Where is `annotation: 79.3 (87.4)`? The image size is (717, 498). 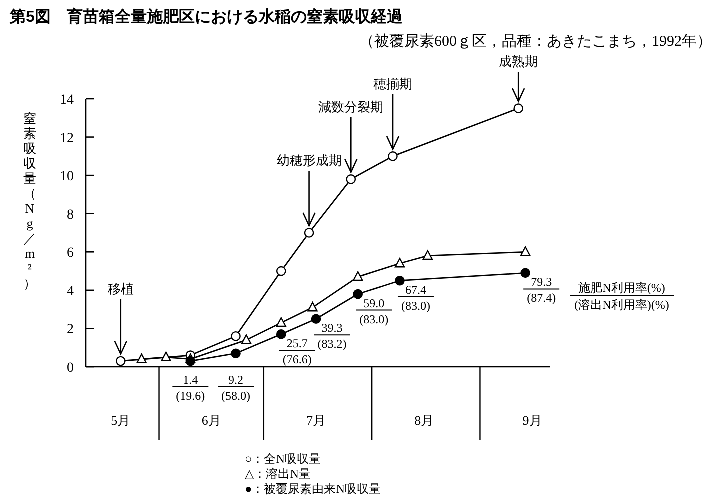 annotation: 79.3 (87.4) is located at coordinates (541, 290).